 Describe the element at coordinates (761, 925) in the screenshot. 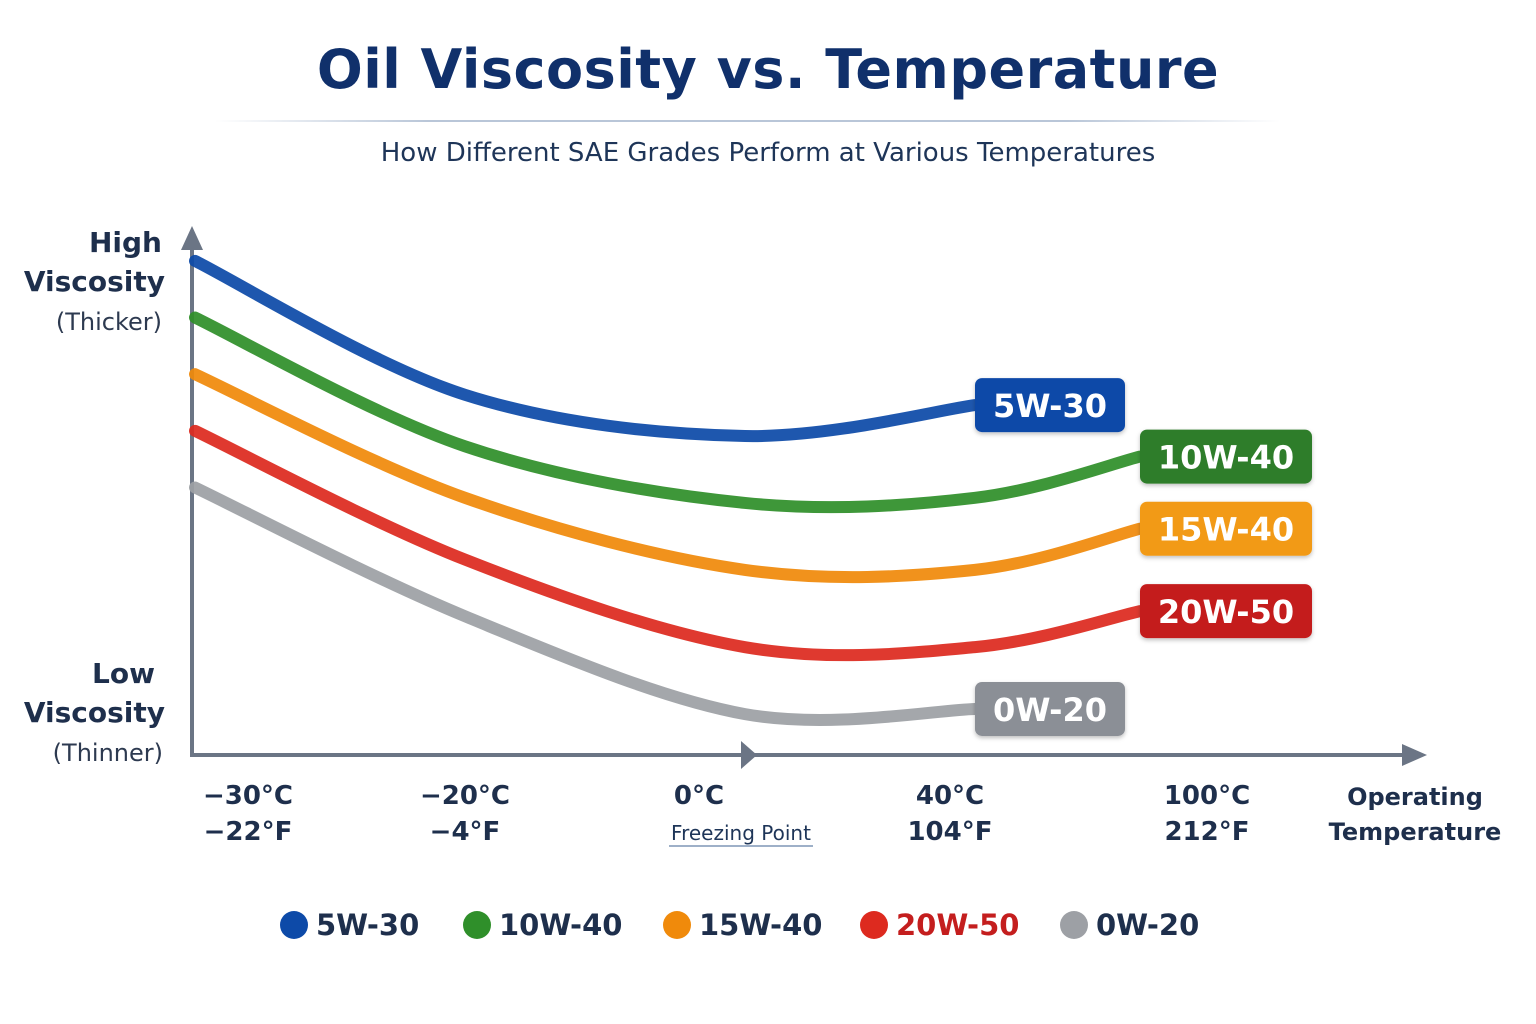

I see `legend-label: 15W-40` at that location.